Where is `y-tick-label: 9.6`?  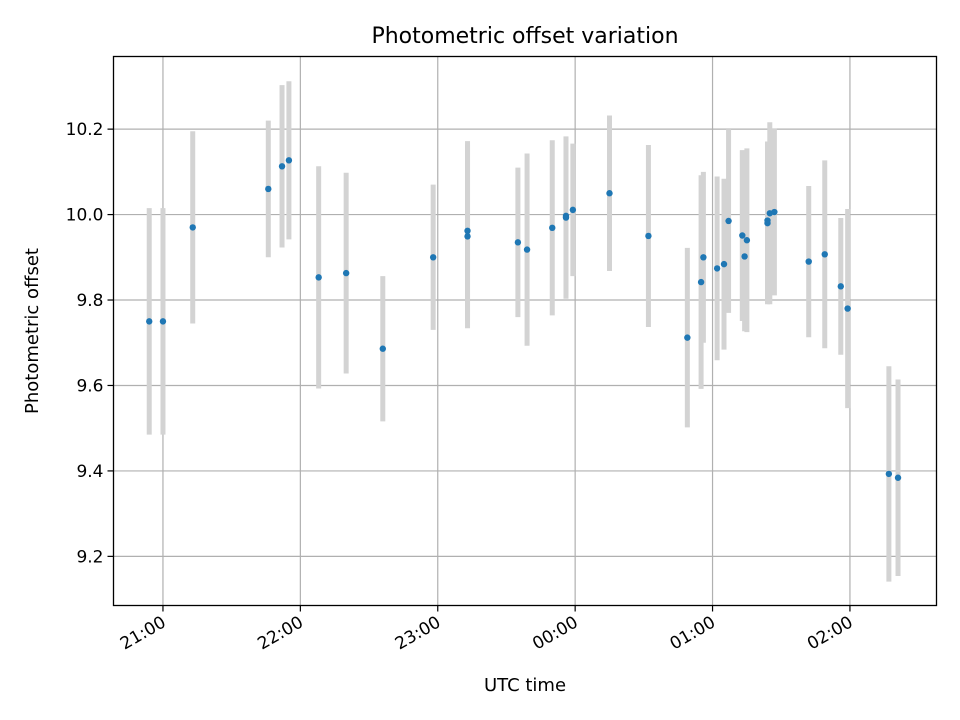 y-tick-label: 9.6 is located at coordinates (89, 386).